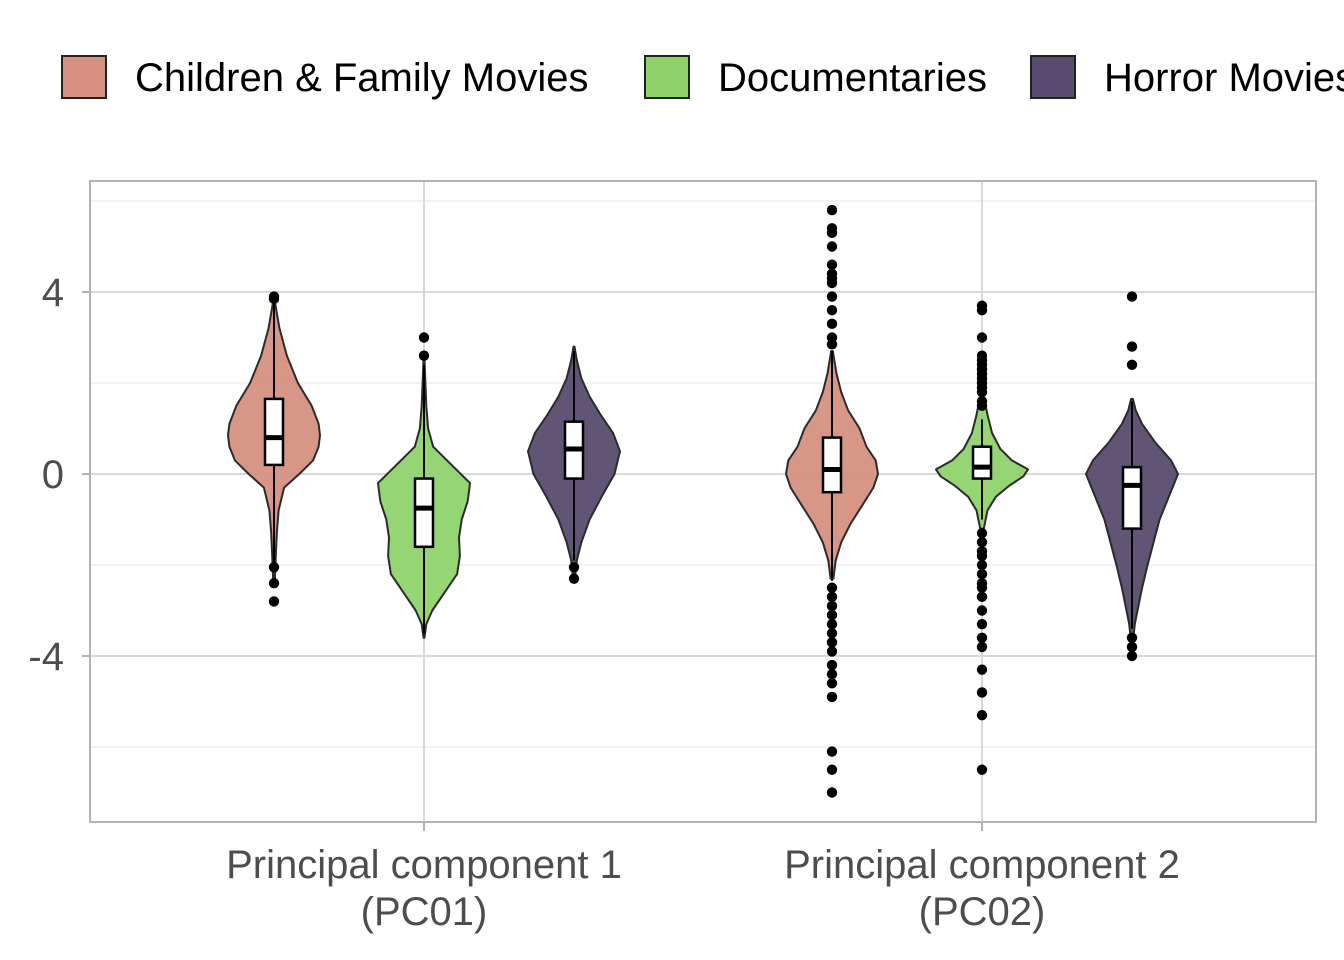  What do you see at coordinates (53, 293) in the screenshot?
I see `y-tick-label-0: 4` at bounding box center [53, 293].